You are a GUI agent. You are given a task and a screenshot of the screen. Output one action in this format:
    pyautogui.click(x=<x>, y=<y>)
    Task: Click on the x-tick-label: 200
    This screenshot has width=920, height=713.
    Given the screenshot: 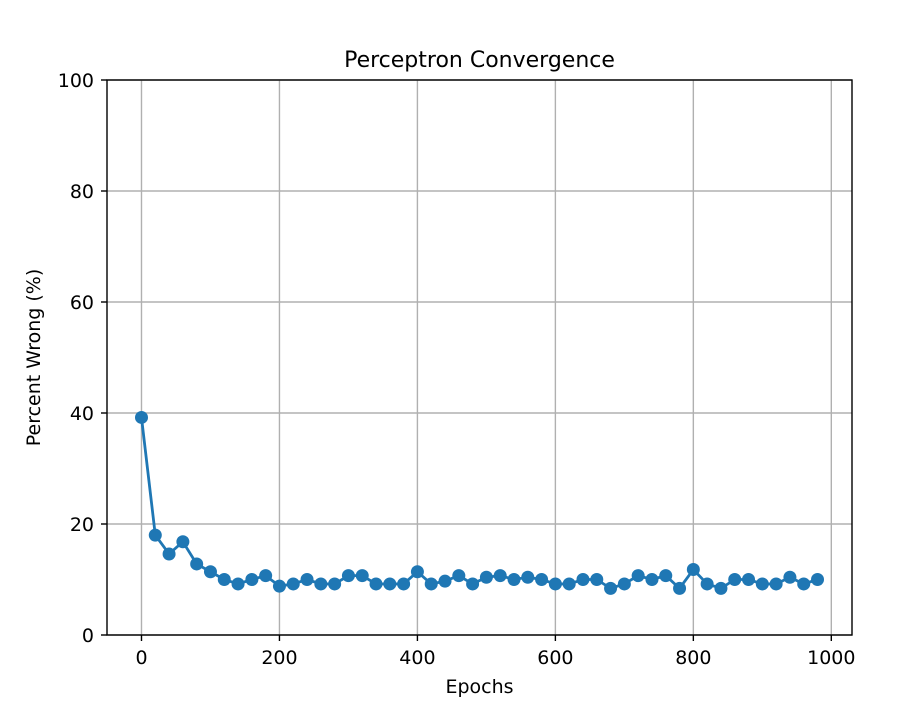 What is the action you would take?
    pyautogui.click(x=279, y=658)
    